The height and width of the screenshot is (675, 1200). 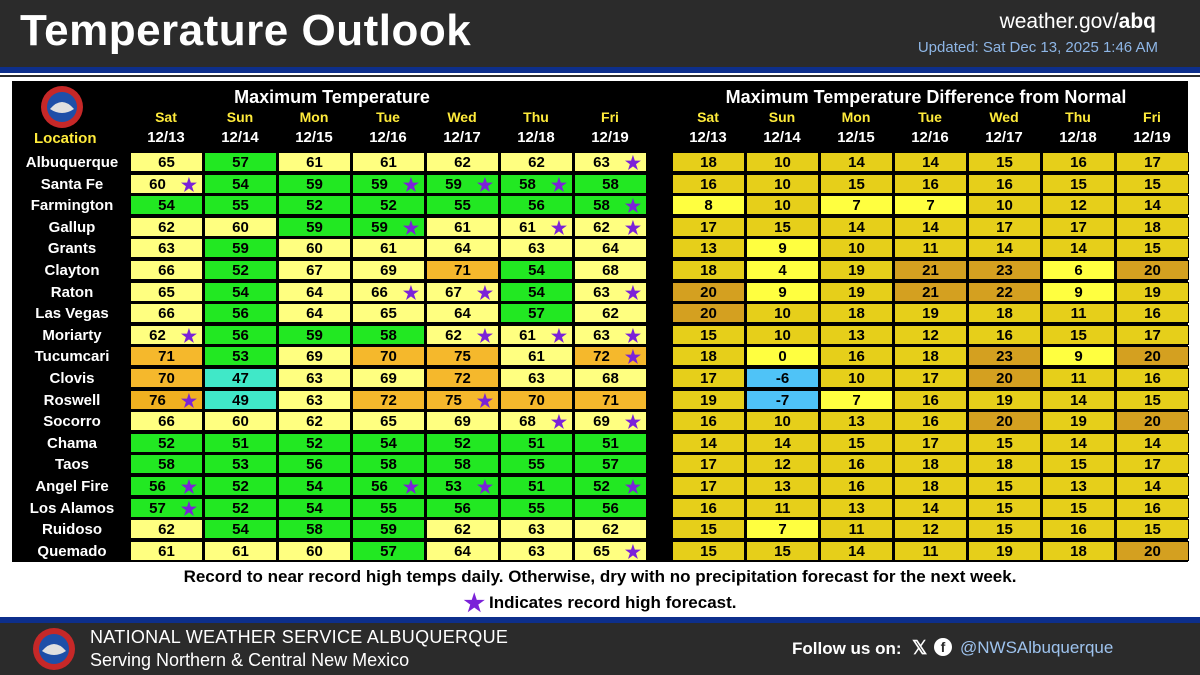 What do you see at coordinates (299, 637) in the screenshot?
I see `office-name: NATIONAL WEATHER SERVICE ALBUQUERQUE` at bounding box center [299, 637].